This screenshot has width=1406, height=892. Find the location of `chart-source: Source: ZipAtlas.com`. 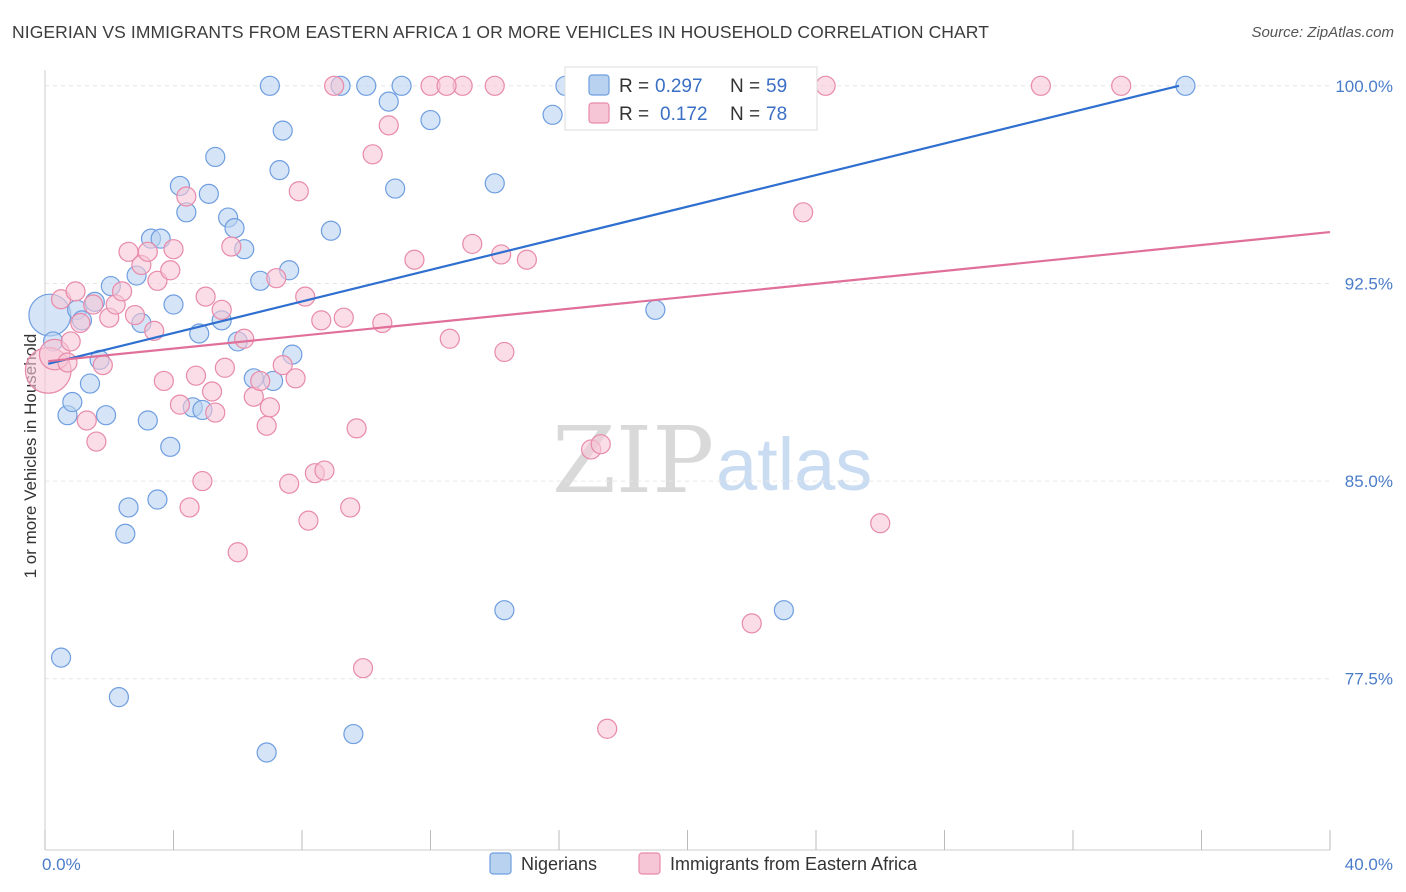

chart-source: Source: ZipAtlas.com is located at coordinates (1322, 32).